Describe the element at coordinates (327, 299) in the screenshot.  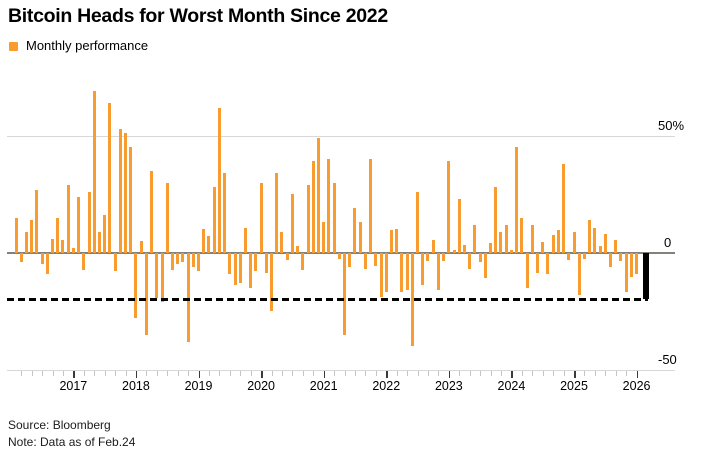
I see `dashed-threshold-line` at that location.